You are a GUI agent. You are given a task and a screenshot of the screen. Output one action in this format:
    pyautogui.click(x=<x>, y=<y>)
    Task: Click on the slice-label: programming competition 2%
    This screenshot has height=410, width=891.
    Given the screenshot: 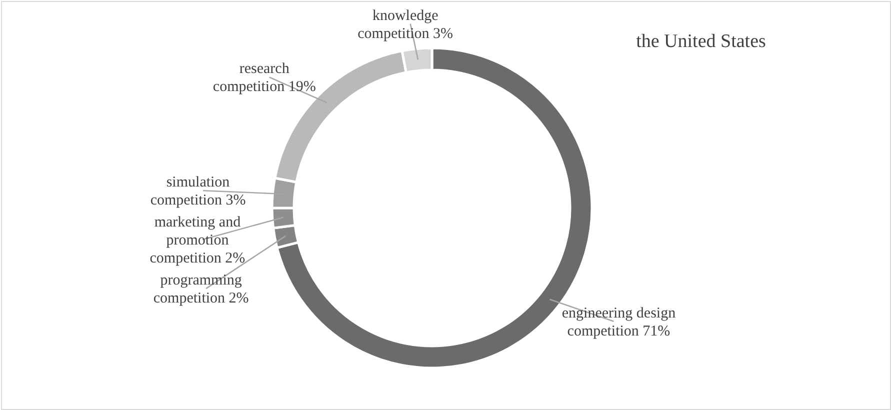 What is the action you would take?
    pyautogui.click(x=201, y=289)
    